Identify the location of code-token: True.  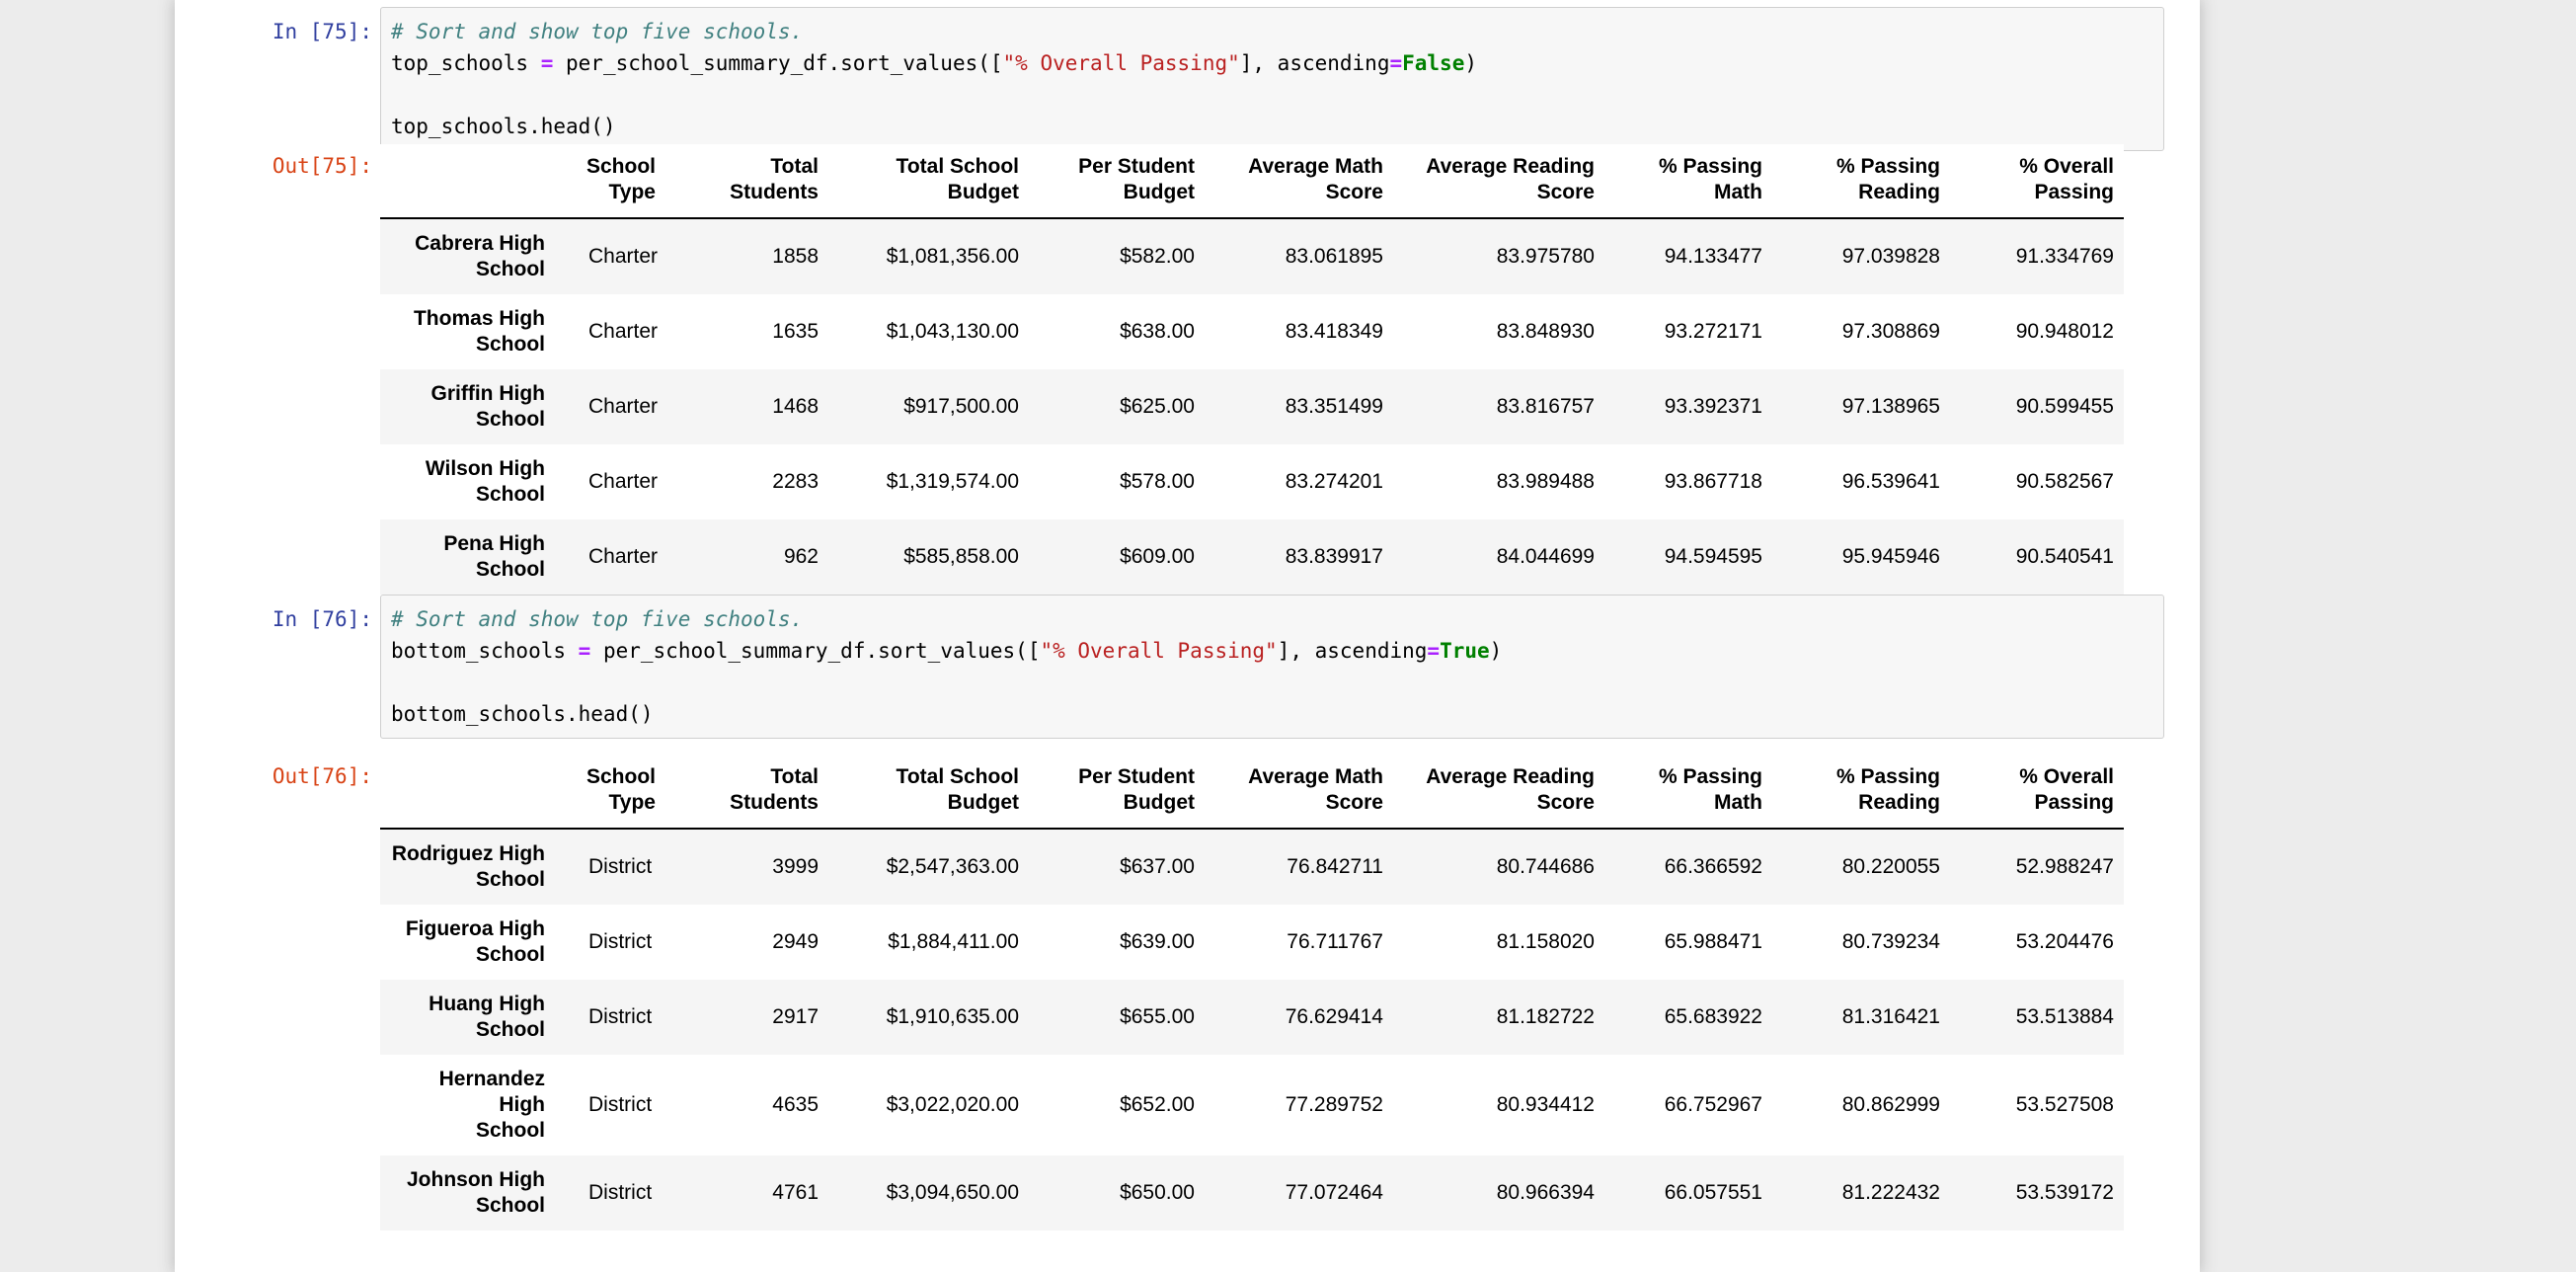
(1465, 651).